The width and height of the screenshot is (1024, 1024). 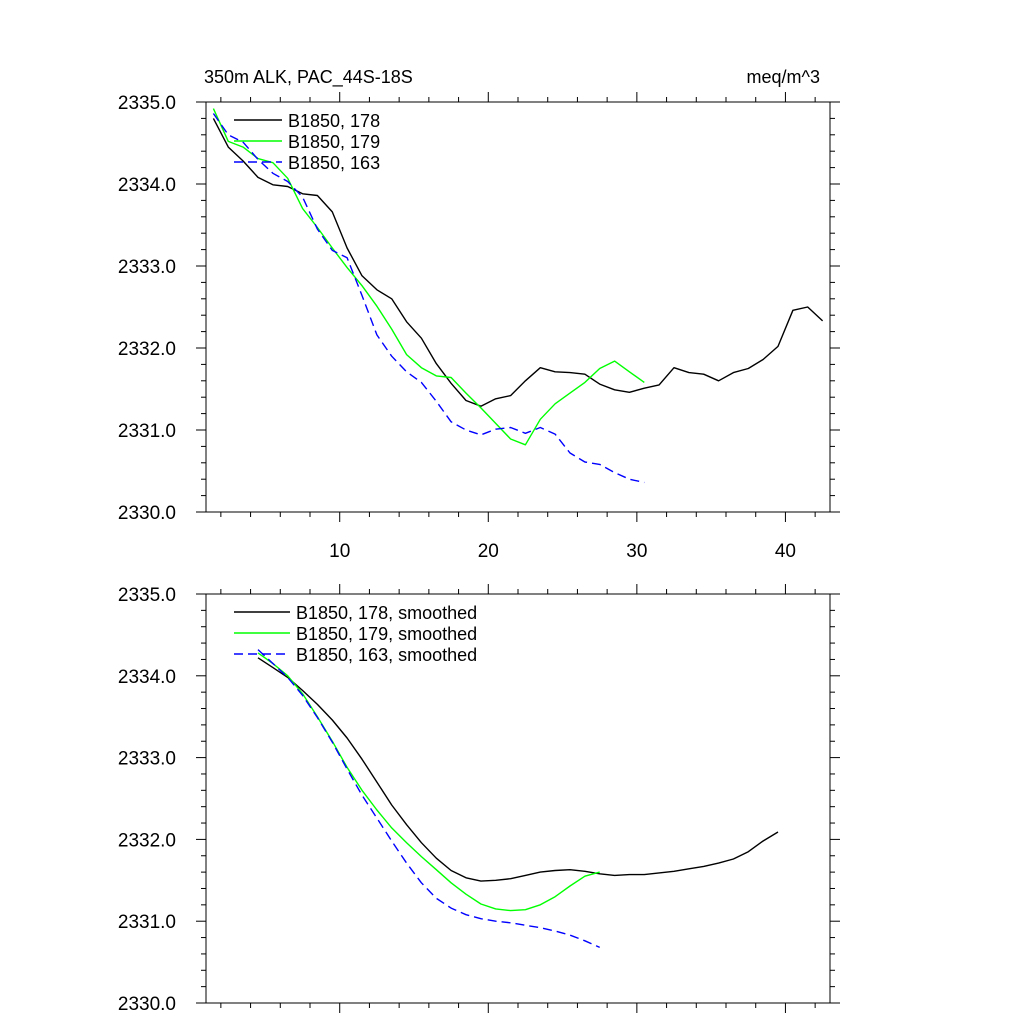 What do you see at coordinates (488, 551) in the screenshot?
I see `x-tick-label: 20` at bounding box center [488, 551].